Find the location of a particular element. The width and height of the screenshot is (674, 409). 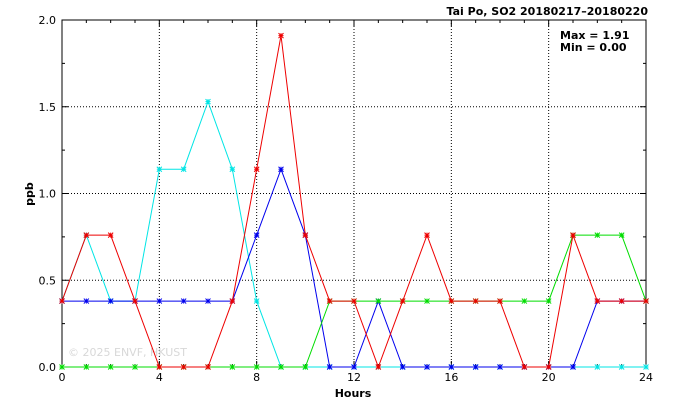

x-tick-label: 0 is located at coordinates (62, 377).